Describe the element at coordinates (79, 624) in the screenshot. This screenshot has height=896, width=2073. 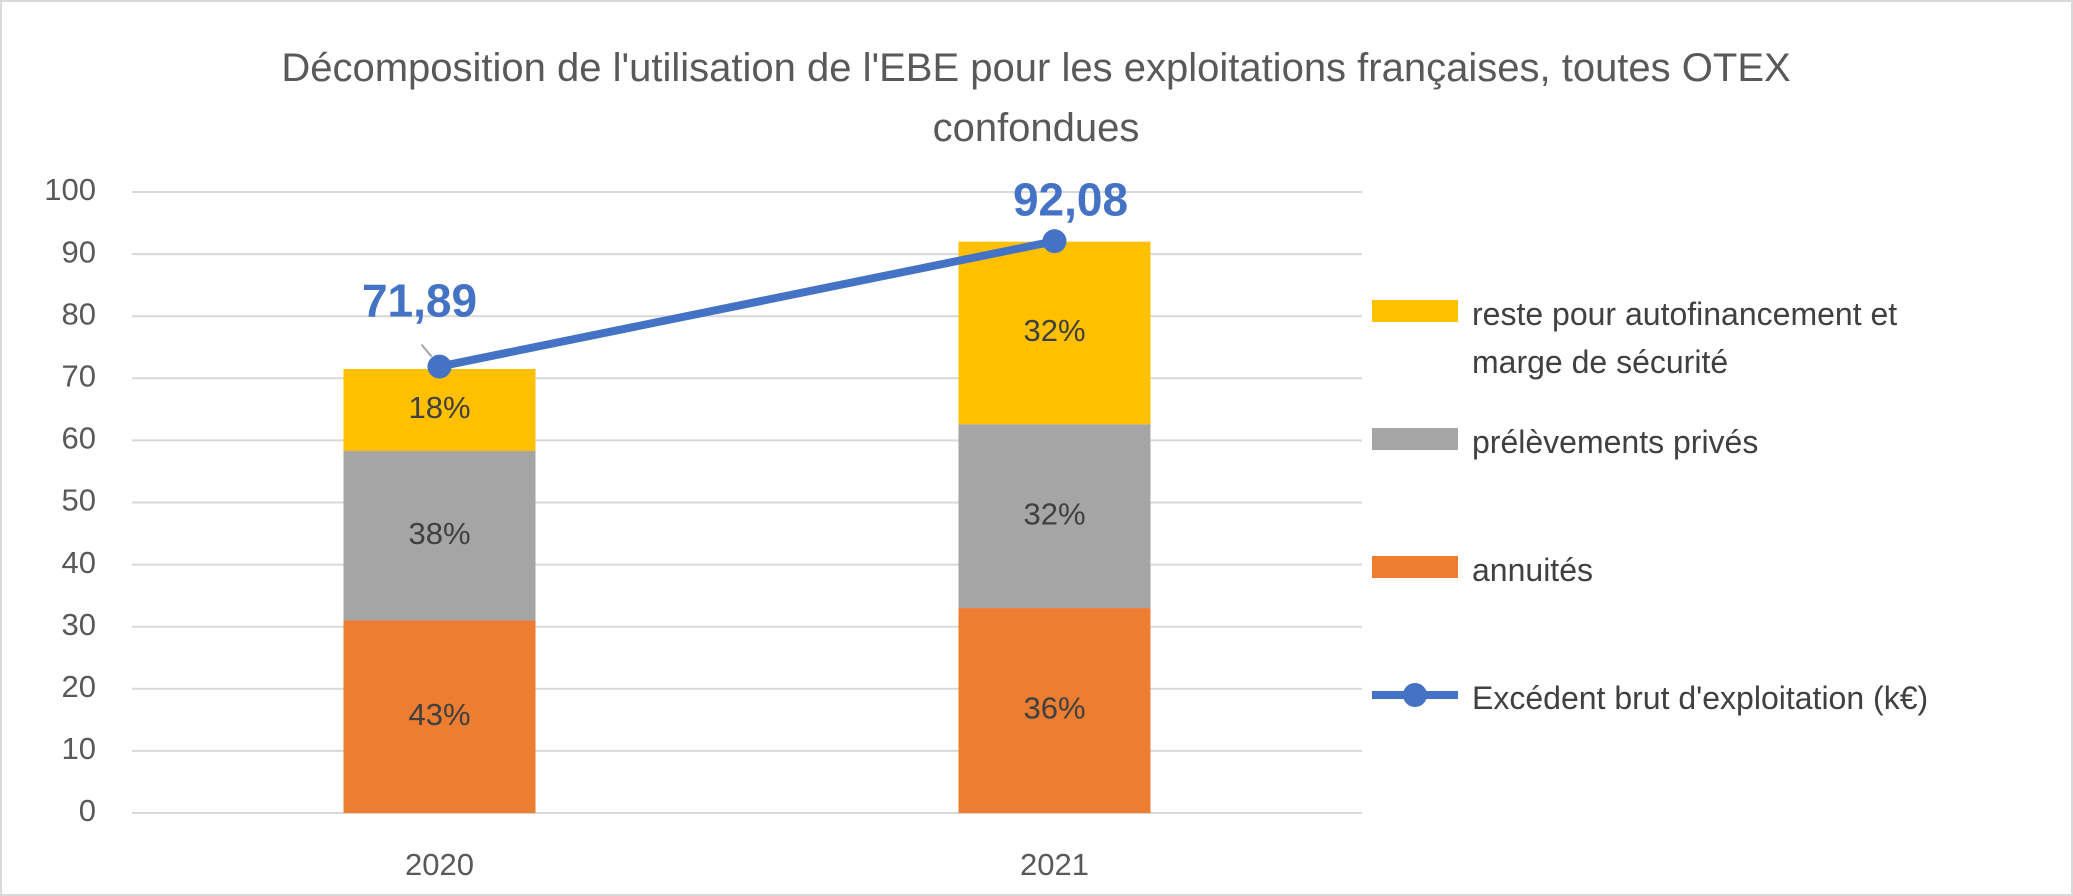
I see `y-tick-label: 30` at that location.